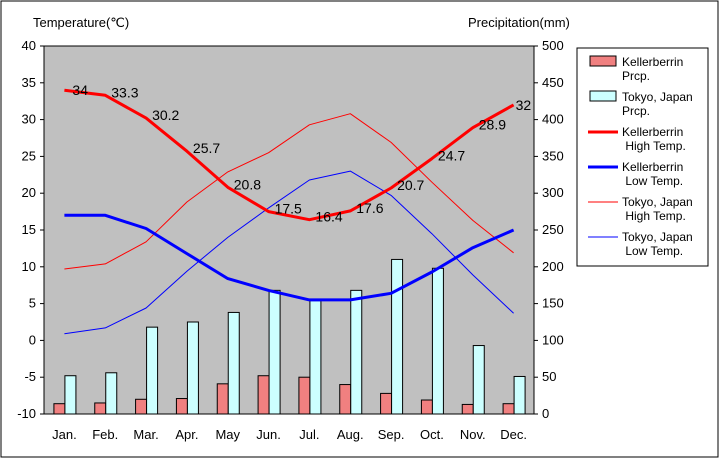  I want to click on x-tick-label: Jun., so click(268, 434).